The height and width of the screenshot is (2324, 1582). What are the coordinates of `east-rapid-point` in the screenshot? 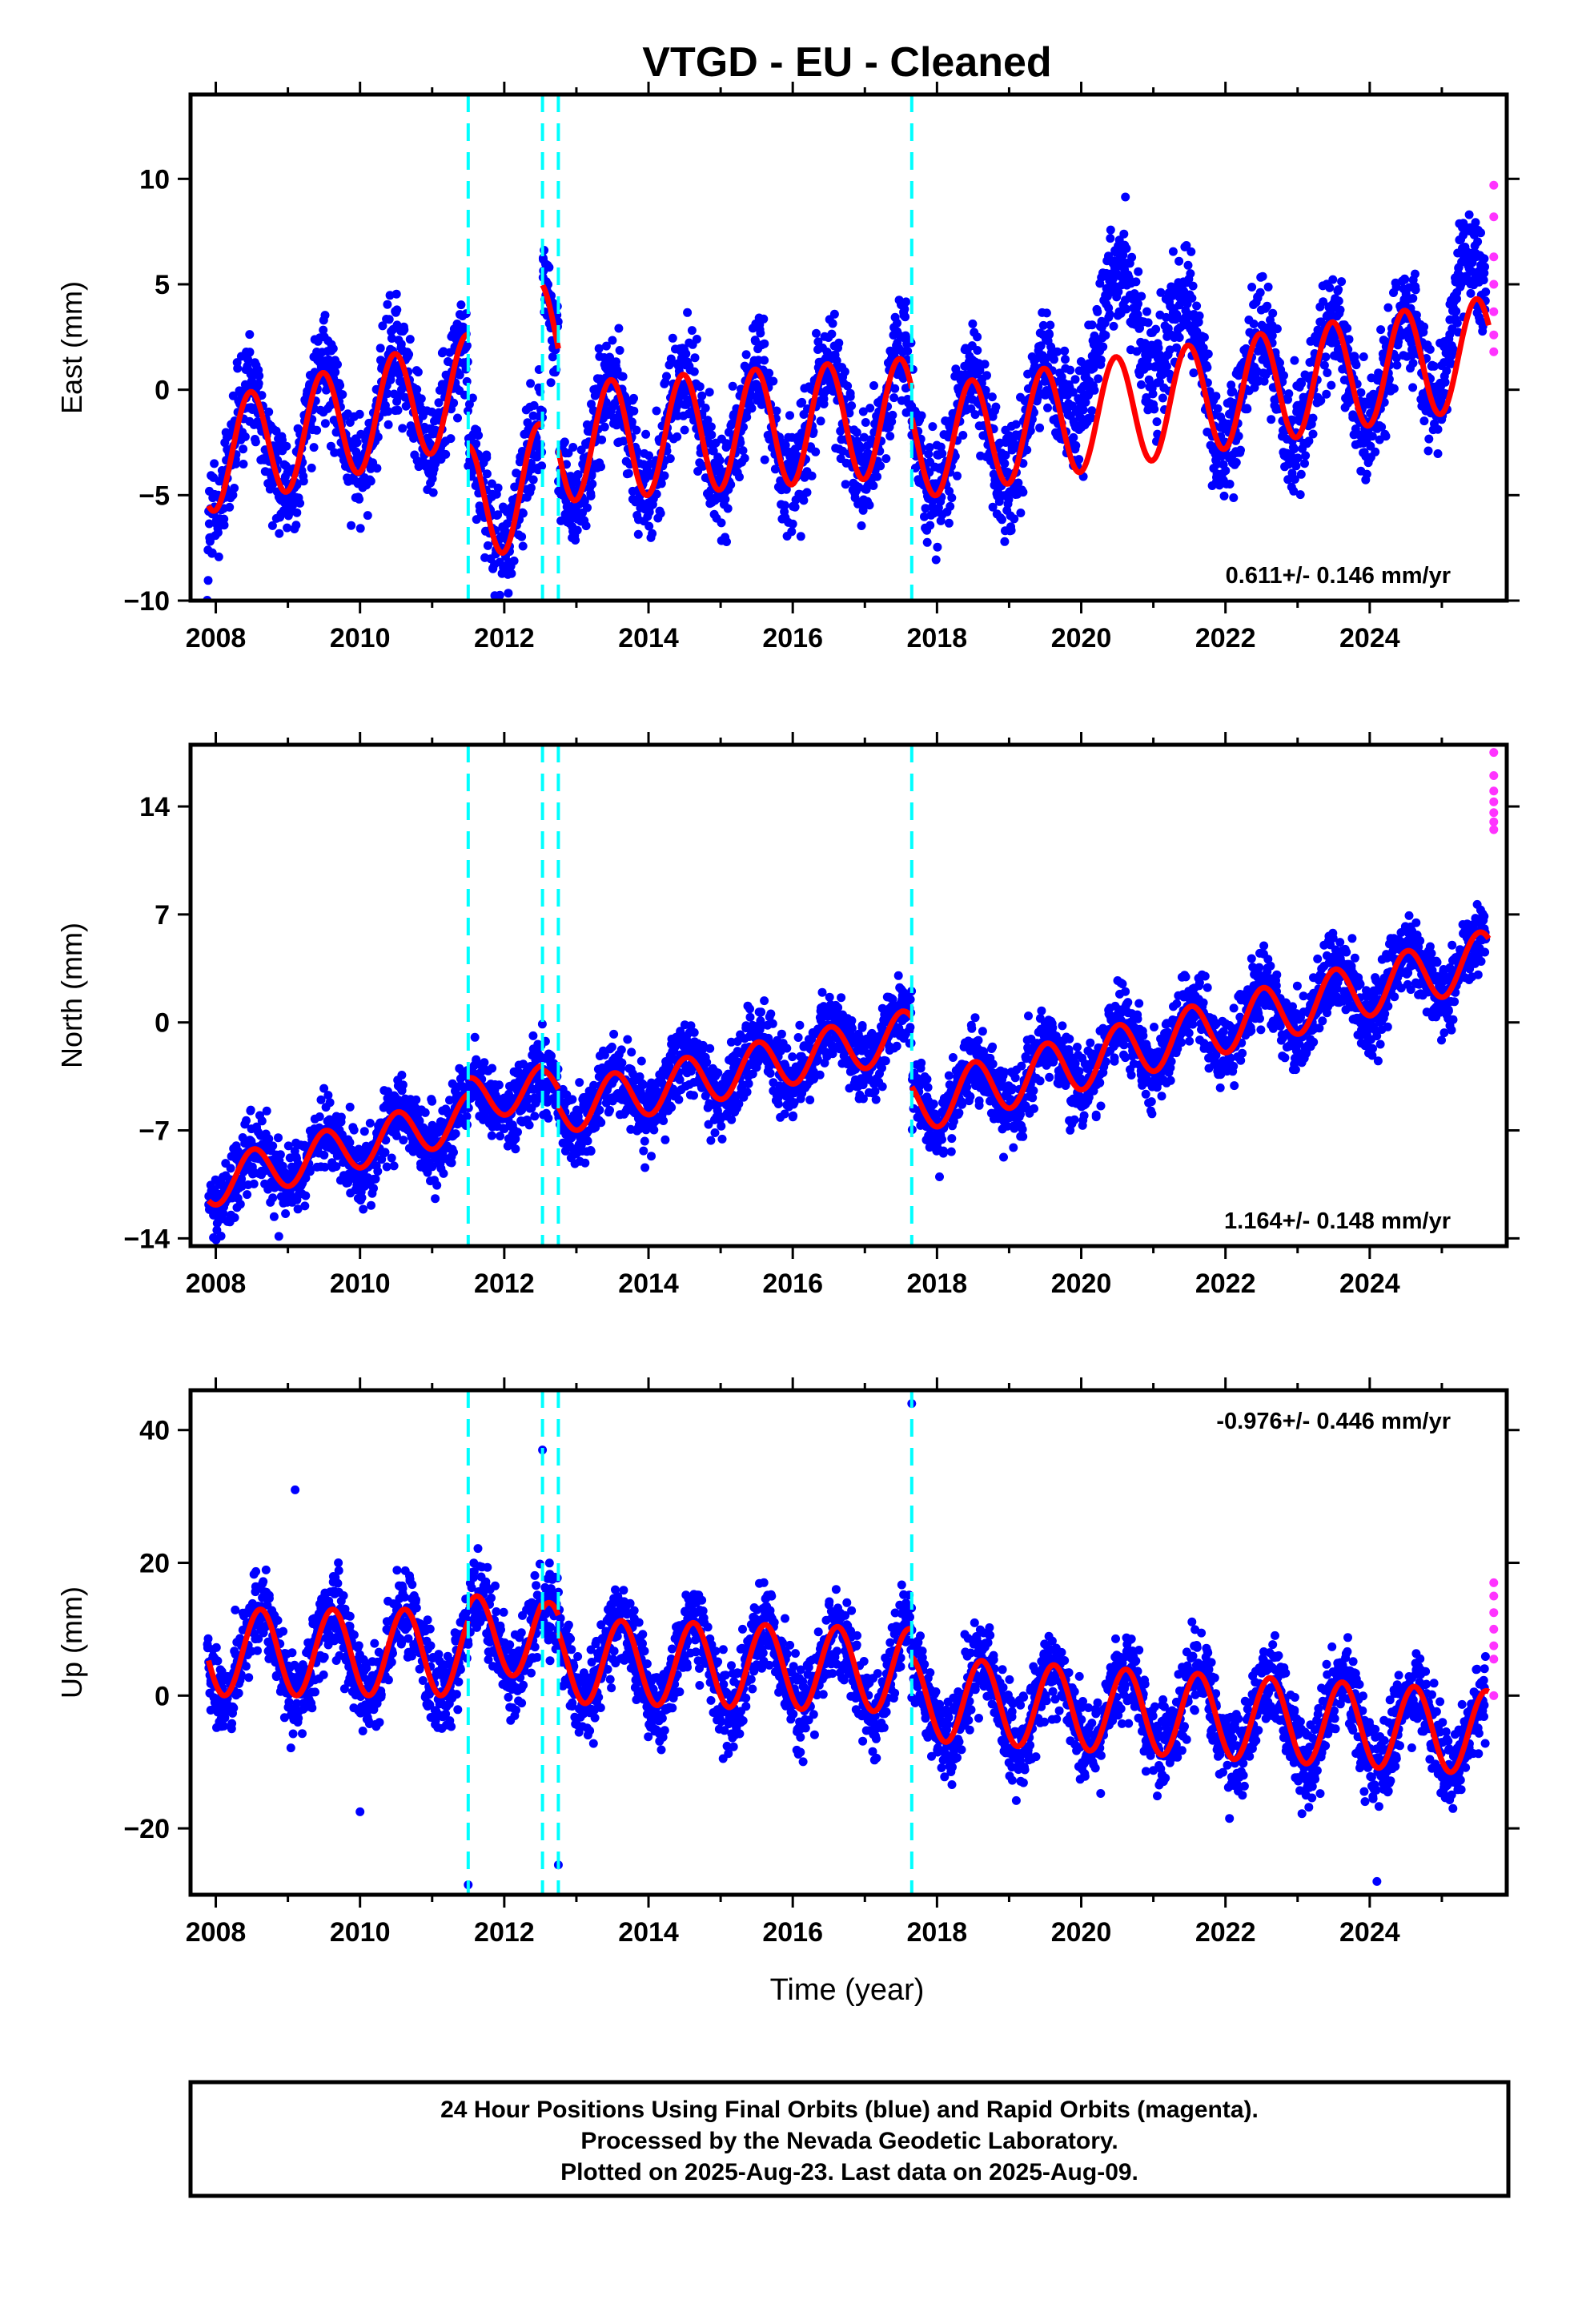 It's located at (1494, 185).